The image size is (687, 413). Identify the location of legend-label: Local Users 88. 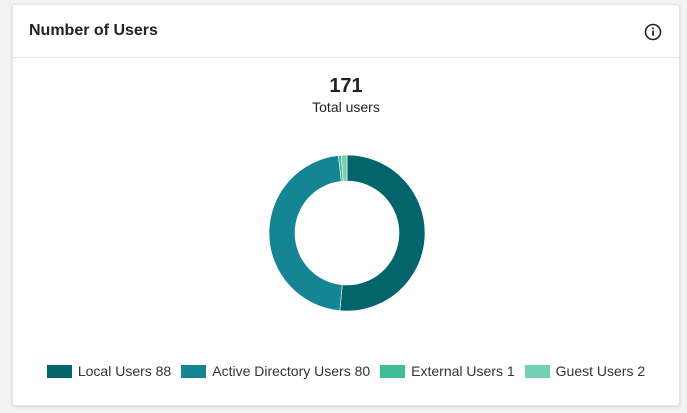
(124, 371).